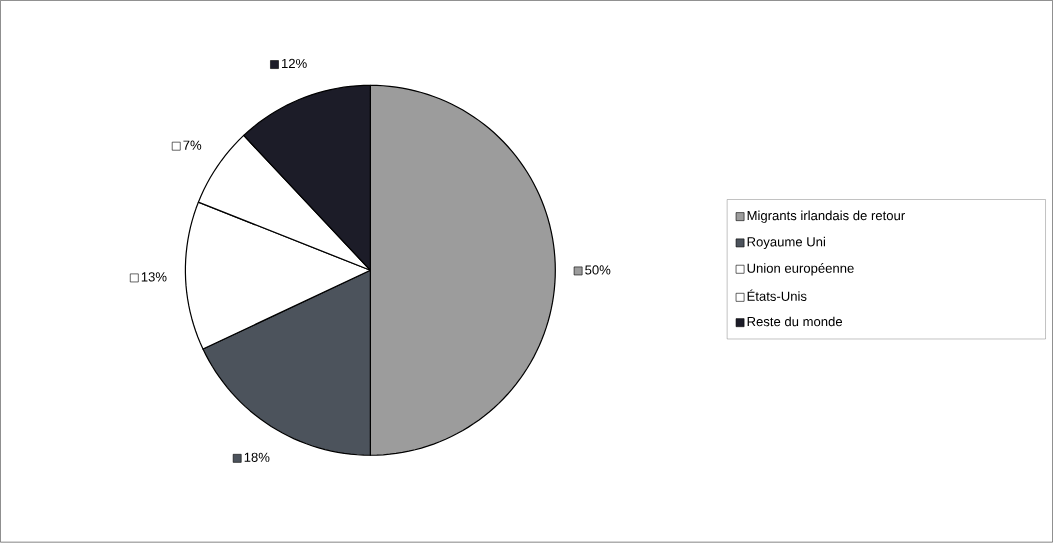  What do you see at coordinates (826, 217) in the screenshot?
I see `legend-label: Migrants irlandais de retour` at bounding box center [826, 217].